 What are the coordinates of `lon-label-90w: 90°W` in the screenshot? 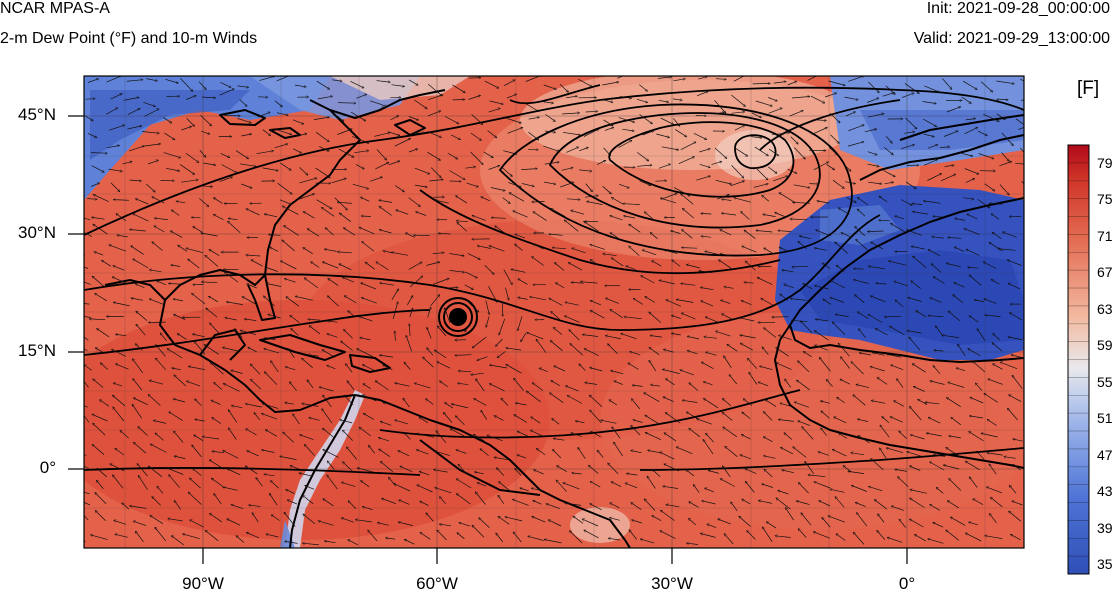 It's located at (203, 583).